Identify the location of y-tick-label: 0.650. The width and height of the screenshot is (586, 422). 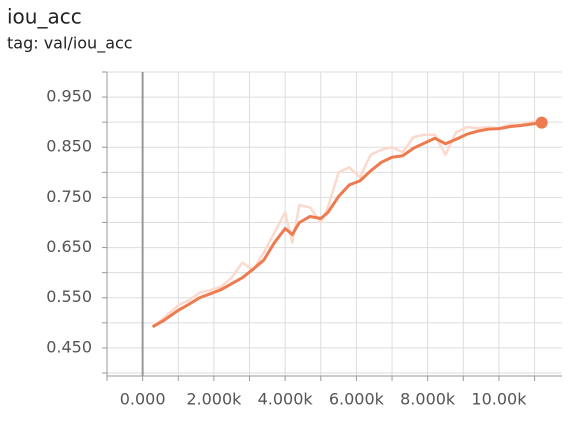
(69, 246).